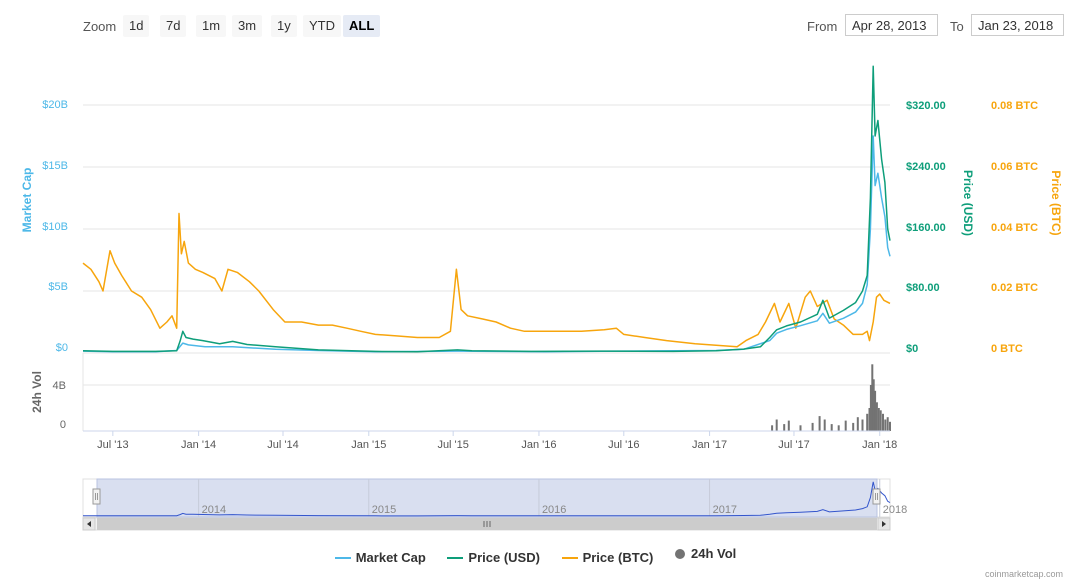  What do you see at coordinates (926, 106) in the screenshot?
I see `price-usd-tick: $320.00` at bounding box center [926, 106].